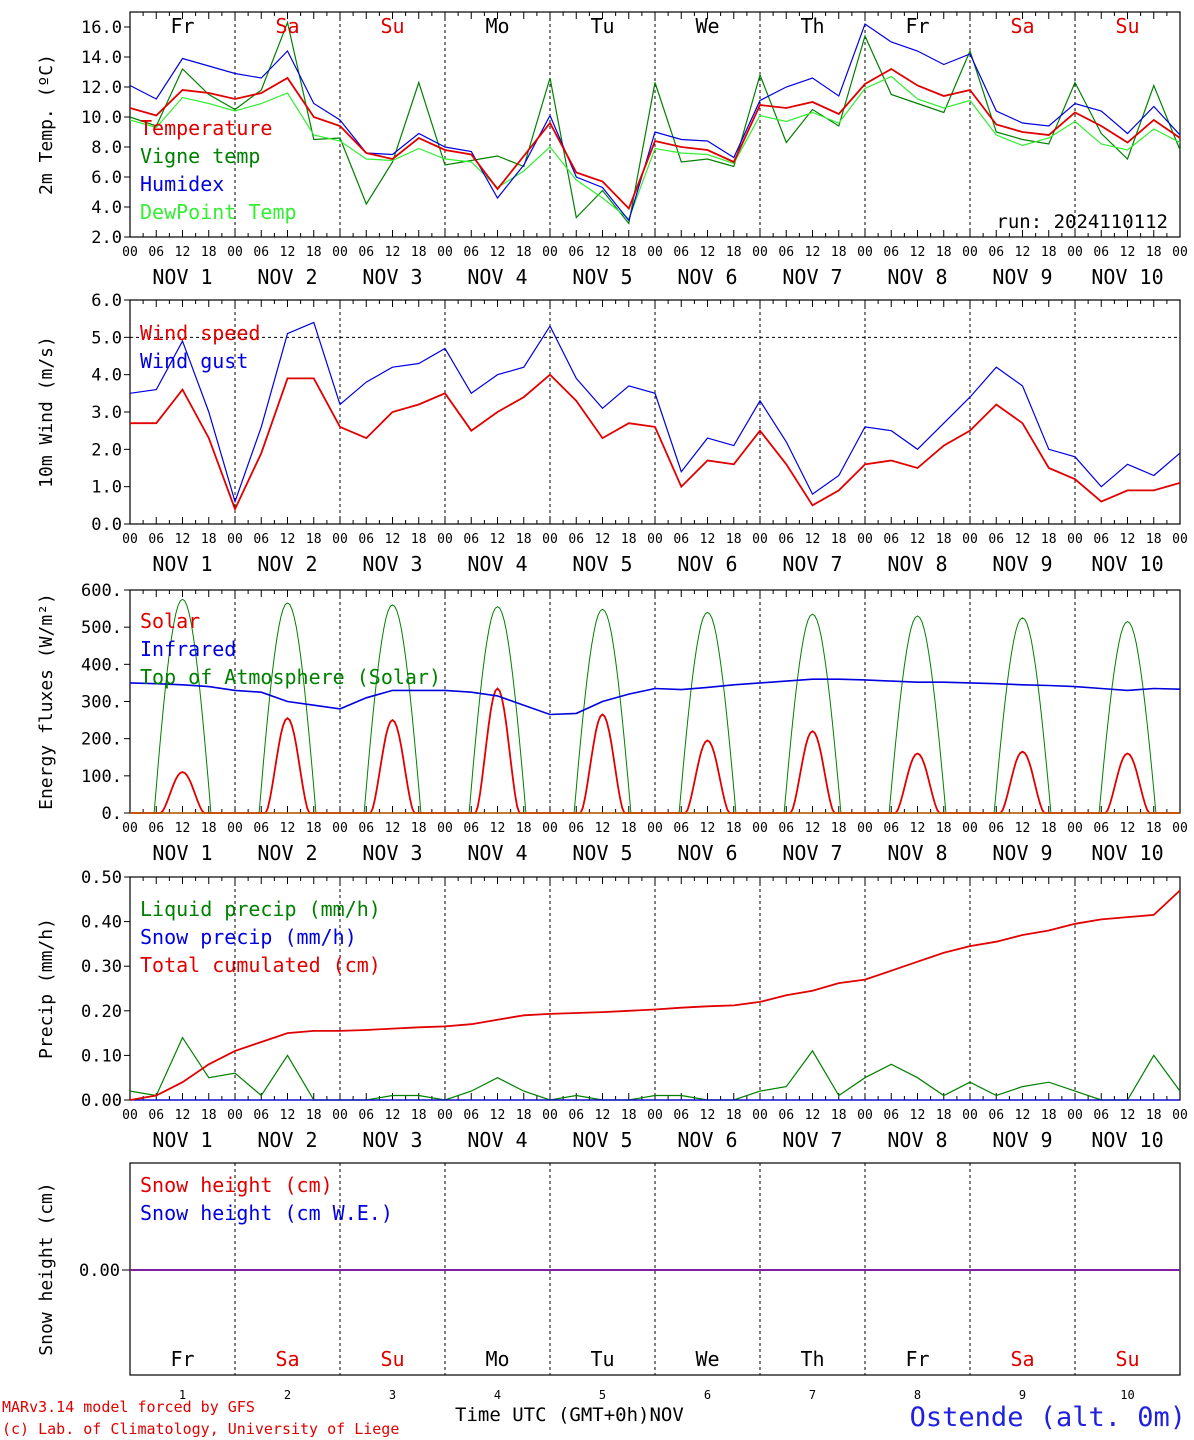  What do you see at coordinates (392, 1395) in the screenshot?
I see `day-number-label: 3` at bounding box center [392, 1395].